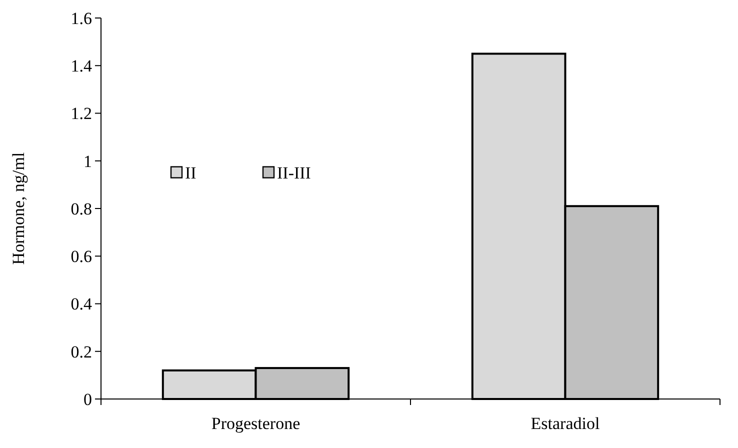 The width and height of the screenshot is (738, 448). Describe the element at coordinates (294, 173) in the screenshot. I see `legend-label: II-III` at that location.